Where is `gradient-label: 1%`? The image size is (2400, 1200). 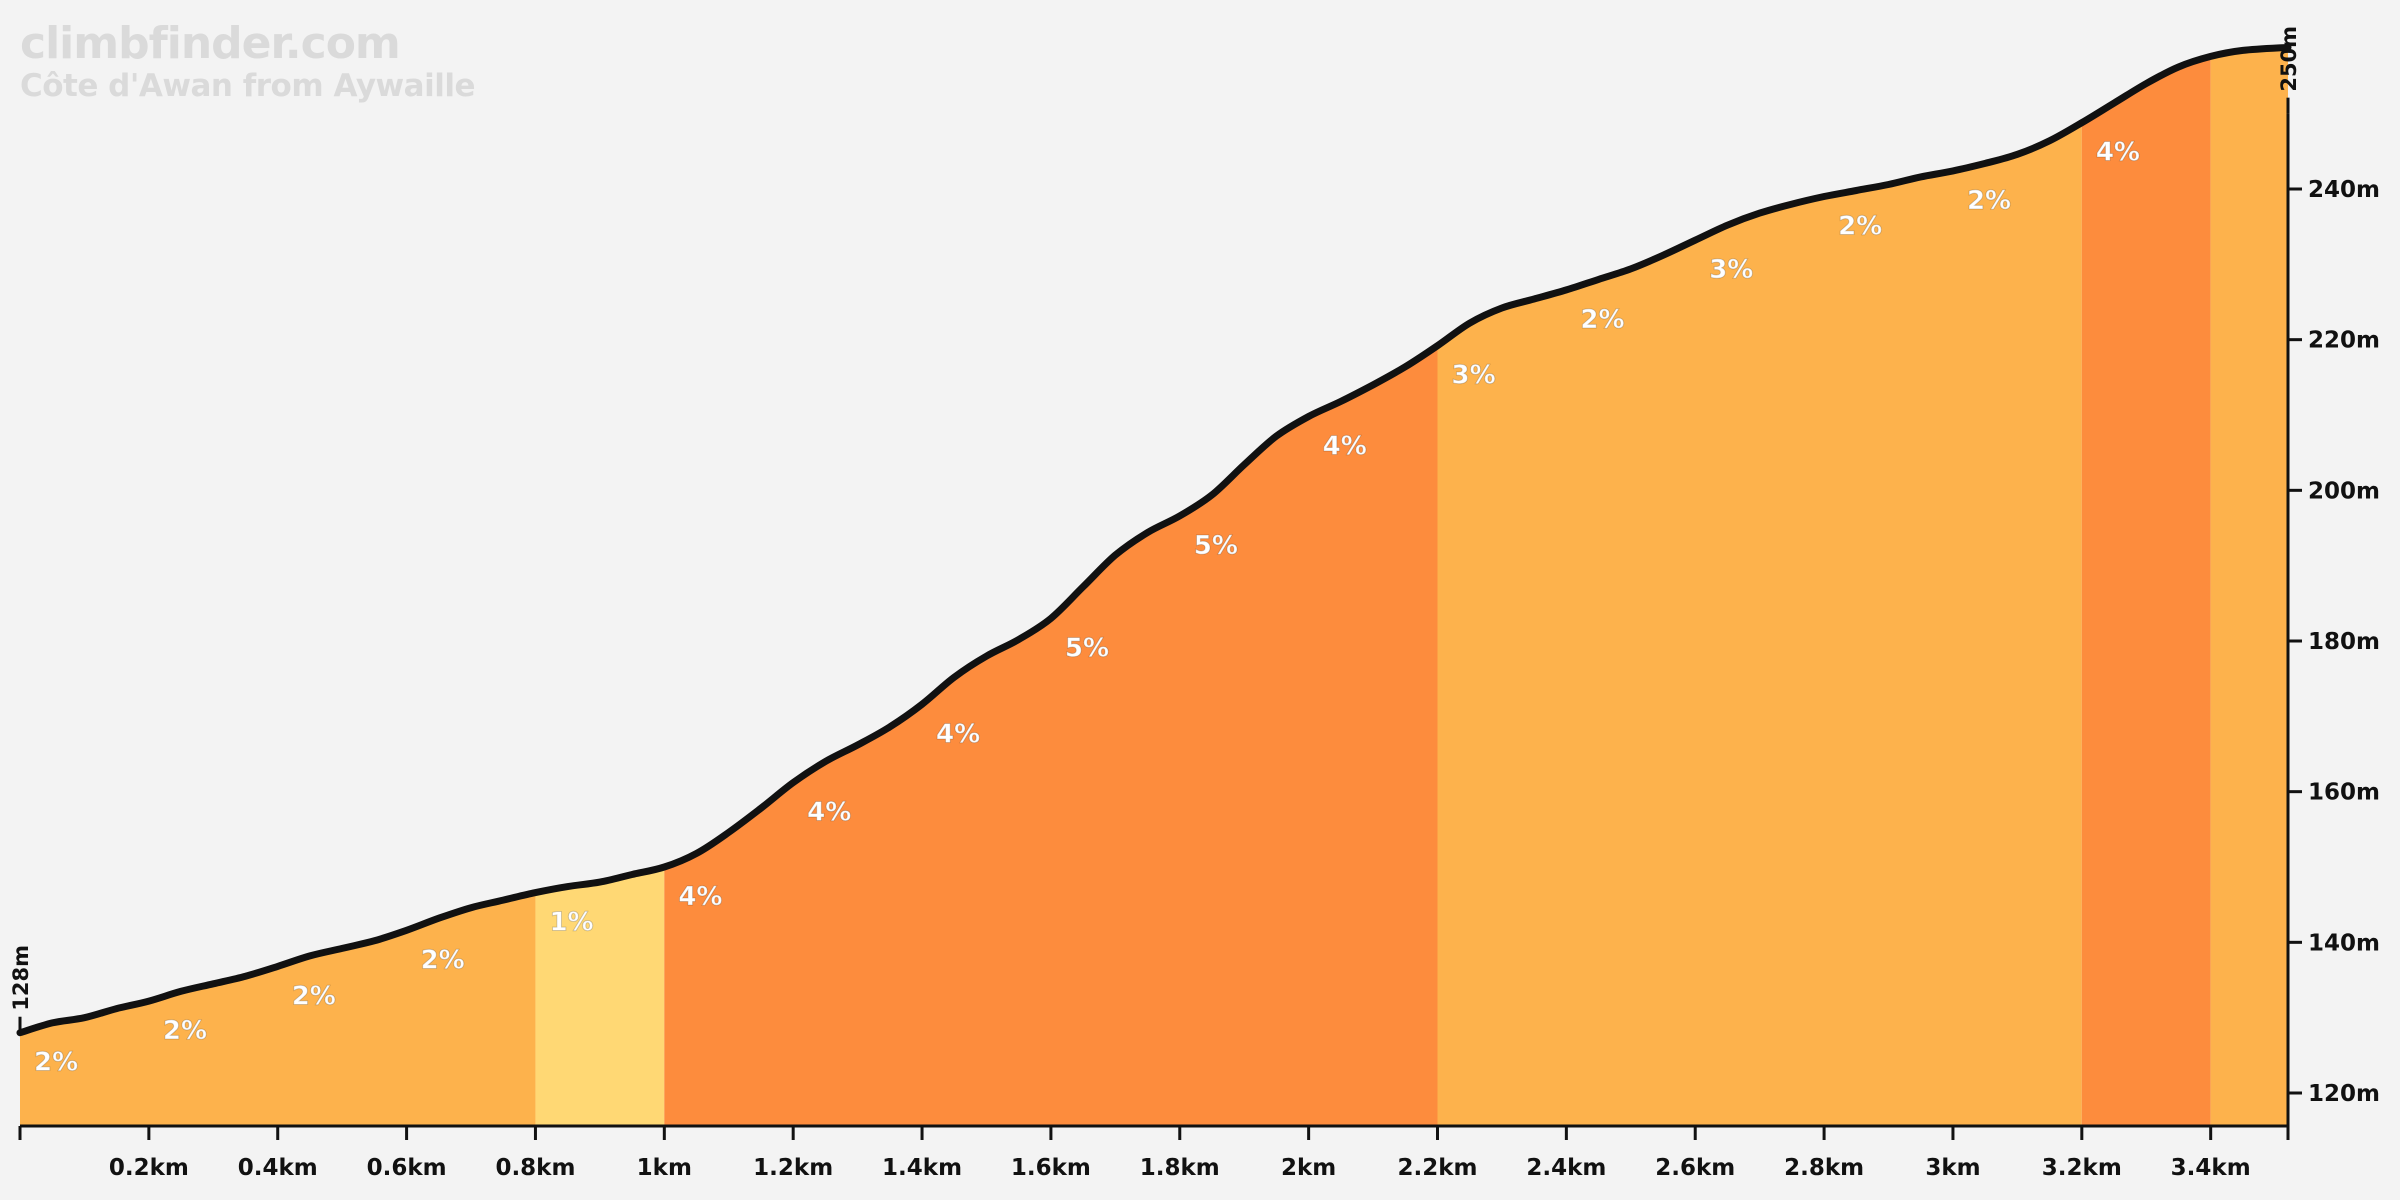 gradient-label: 1% is located at coordinates (571, 923).